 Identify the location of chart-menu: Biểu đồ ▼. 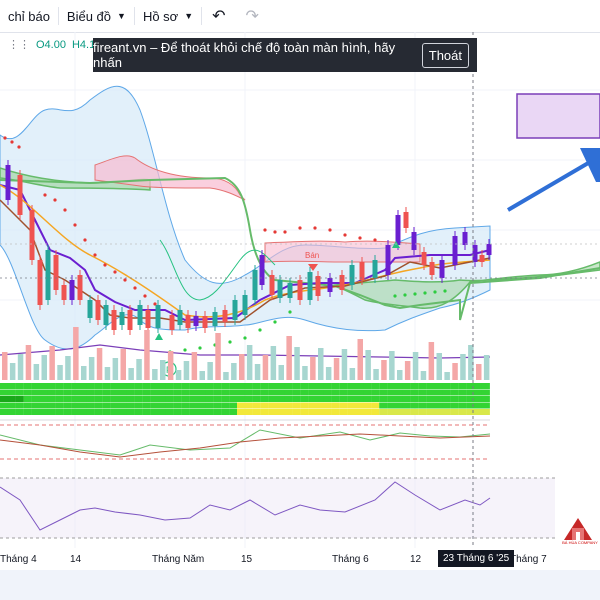
(96, 16).